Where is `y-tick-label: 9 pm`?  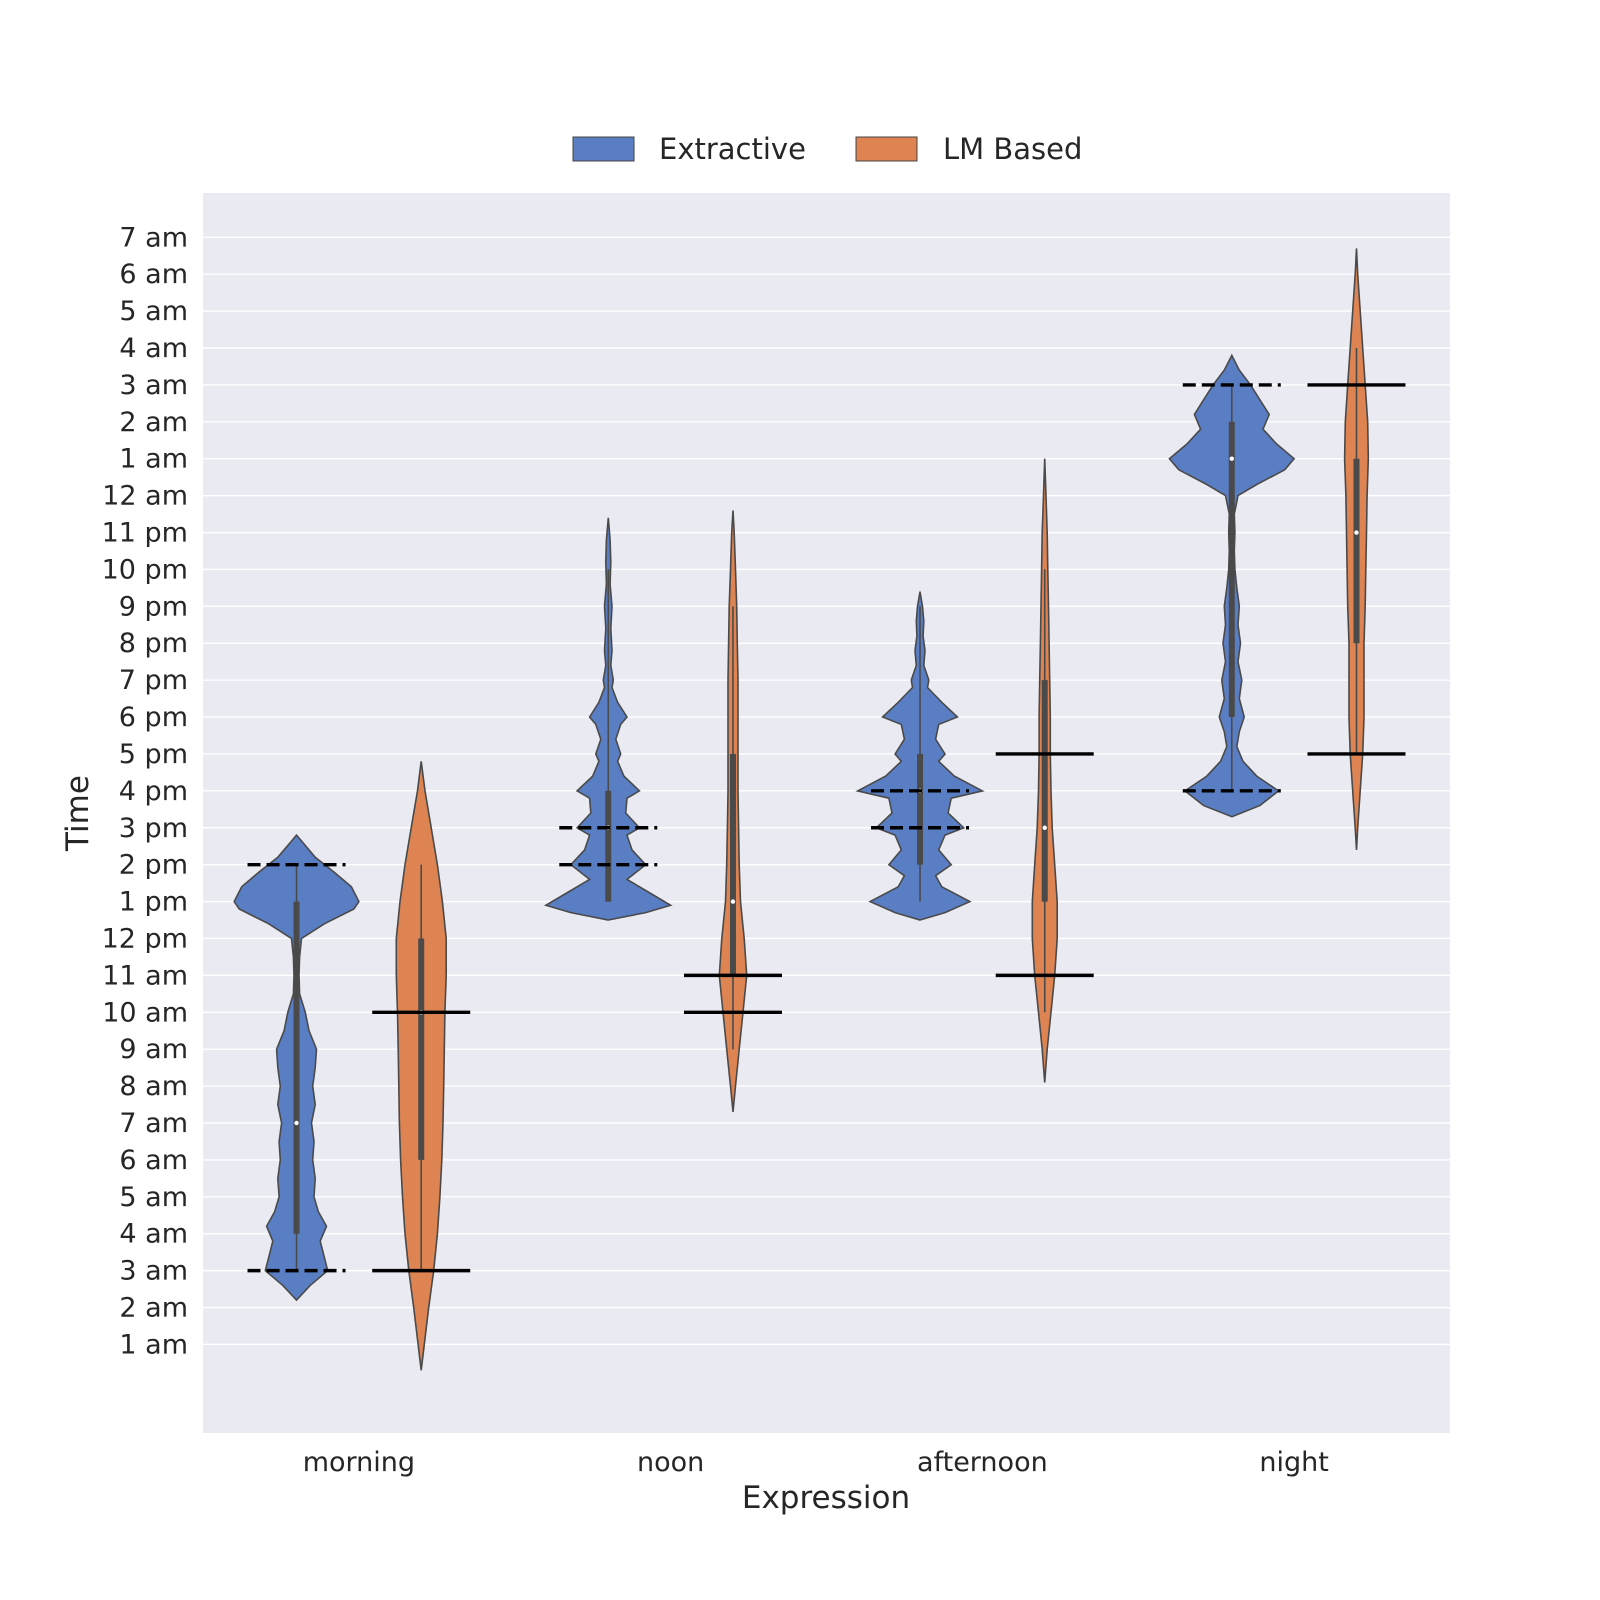 y-tick-label: 9 pm is located at coordinates (153, 606).